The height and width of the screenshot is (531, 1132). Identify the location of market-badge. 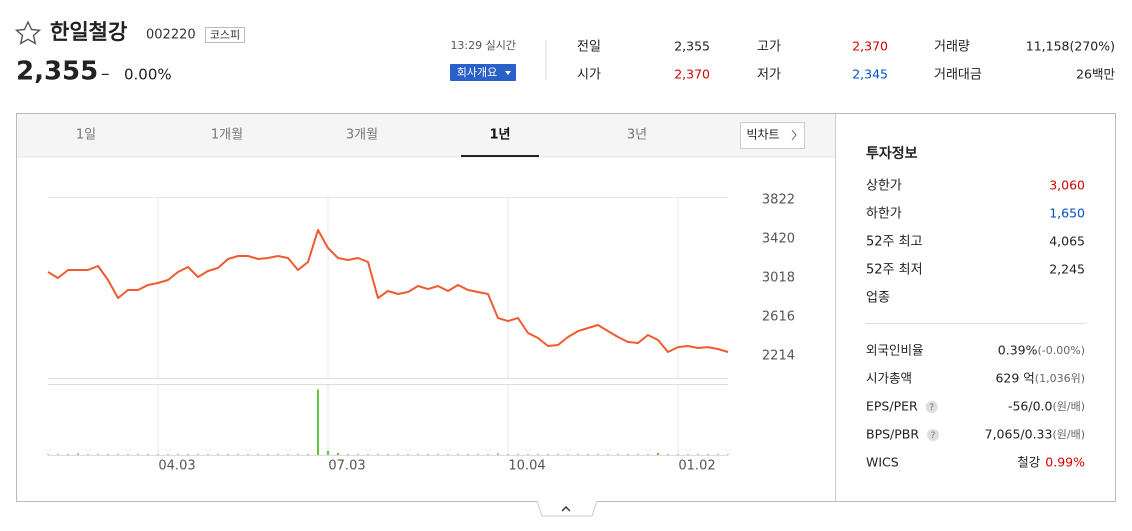
(225, 35).